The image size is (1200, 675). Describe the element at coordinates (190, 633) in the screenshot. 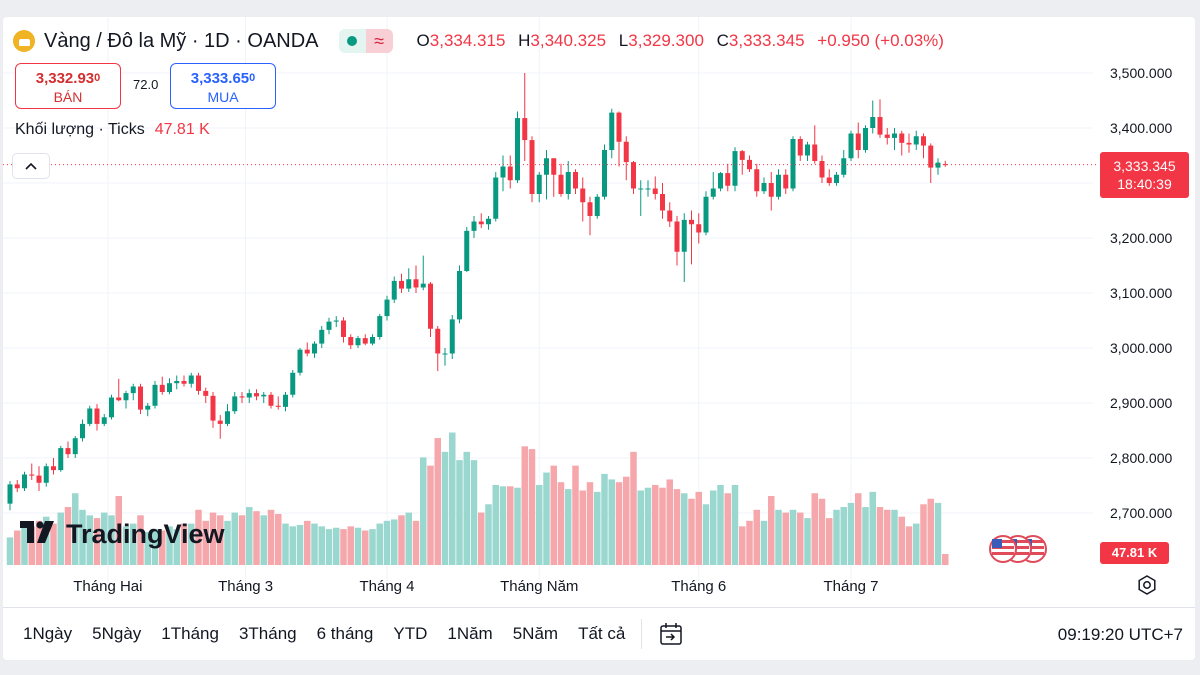

I see `timeframe-1m: 1Tháng` at that location.